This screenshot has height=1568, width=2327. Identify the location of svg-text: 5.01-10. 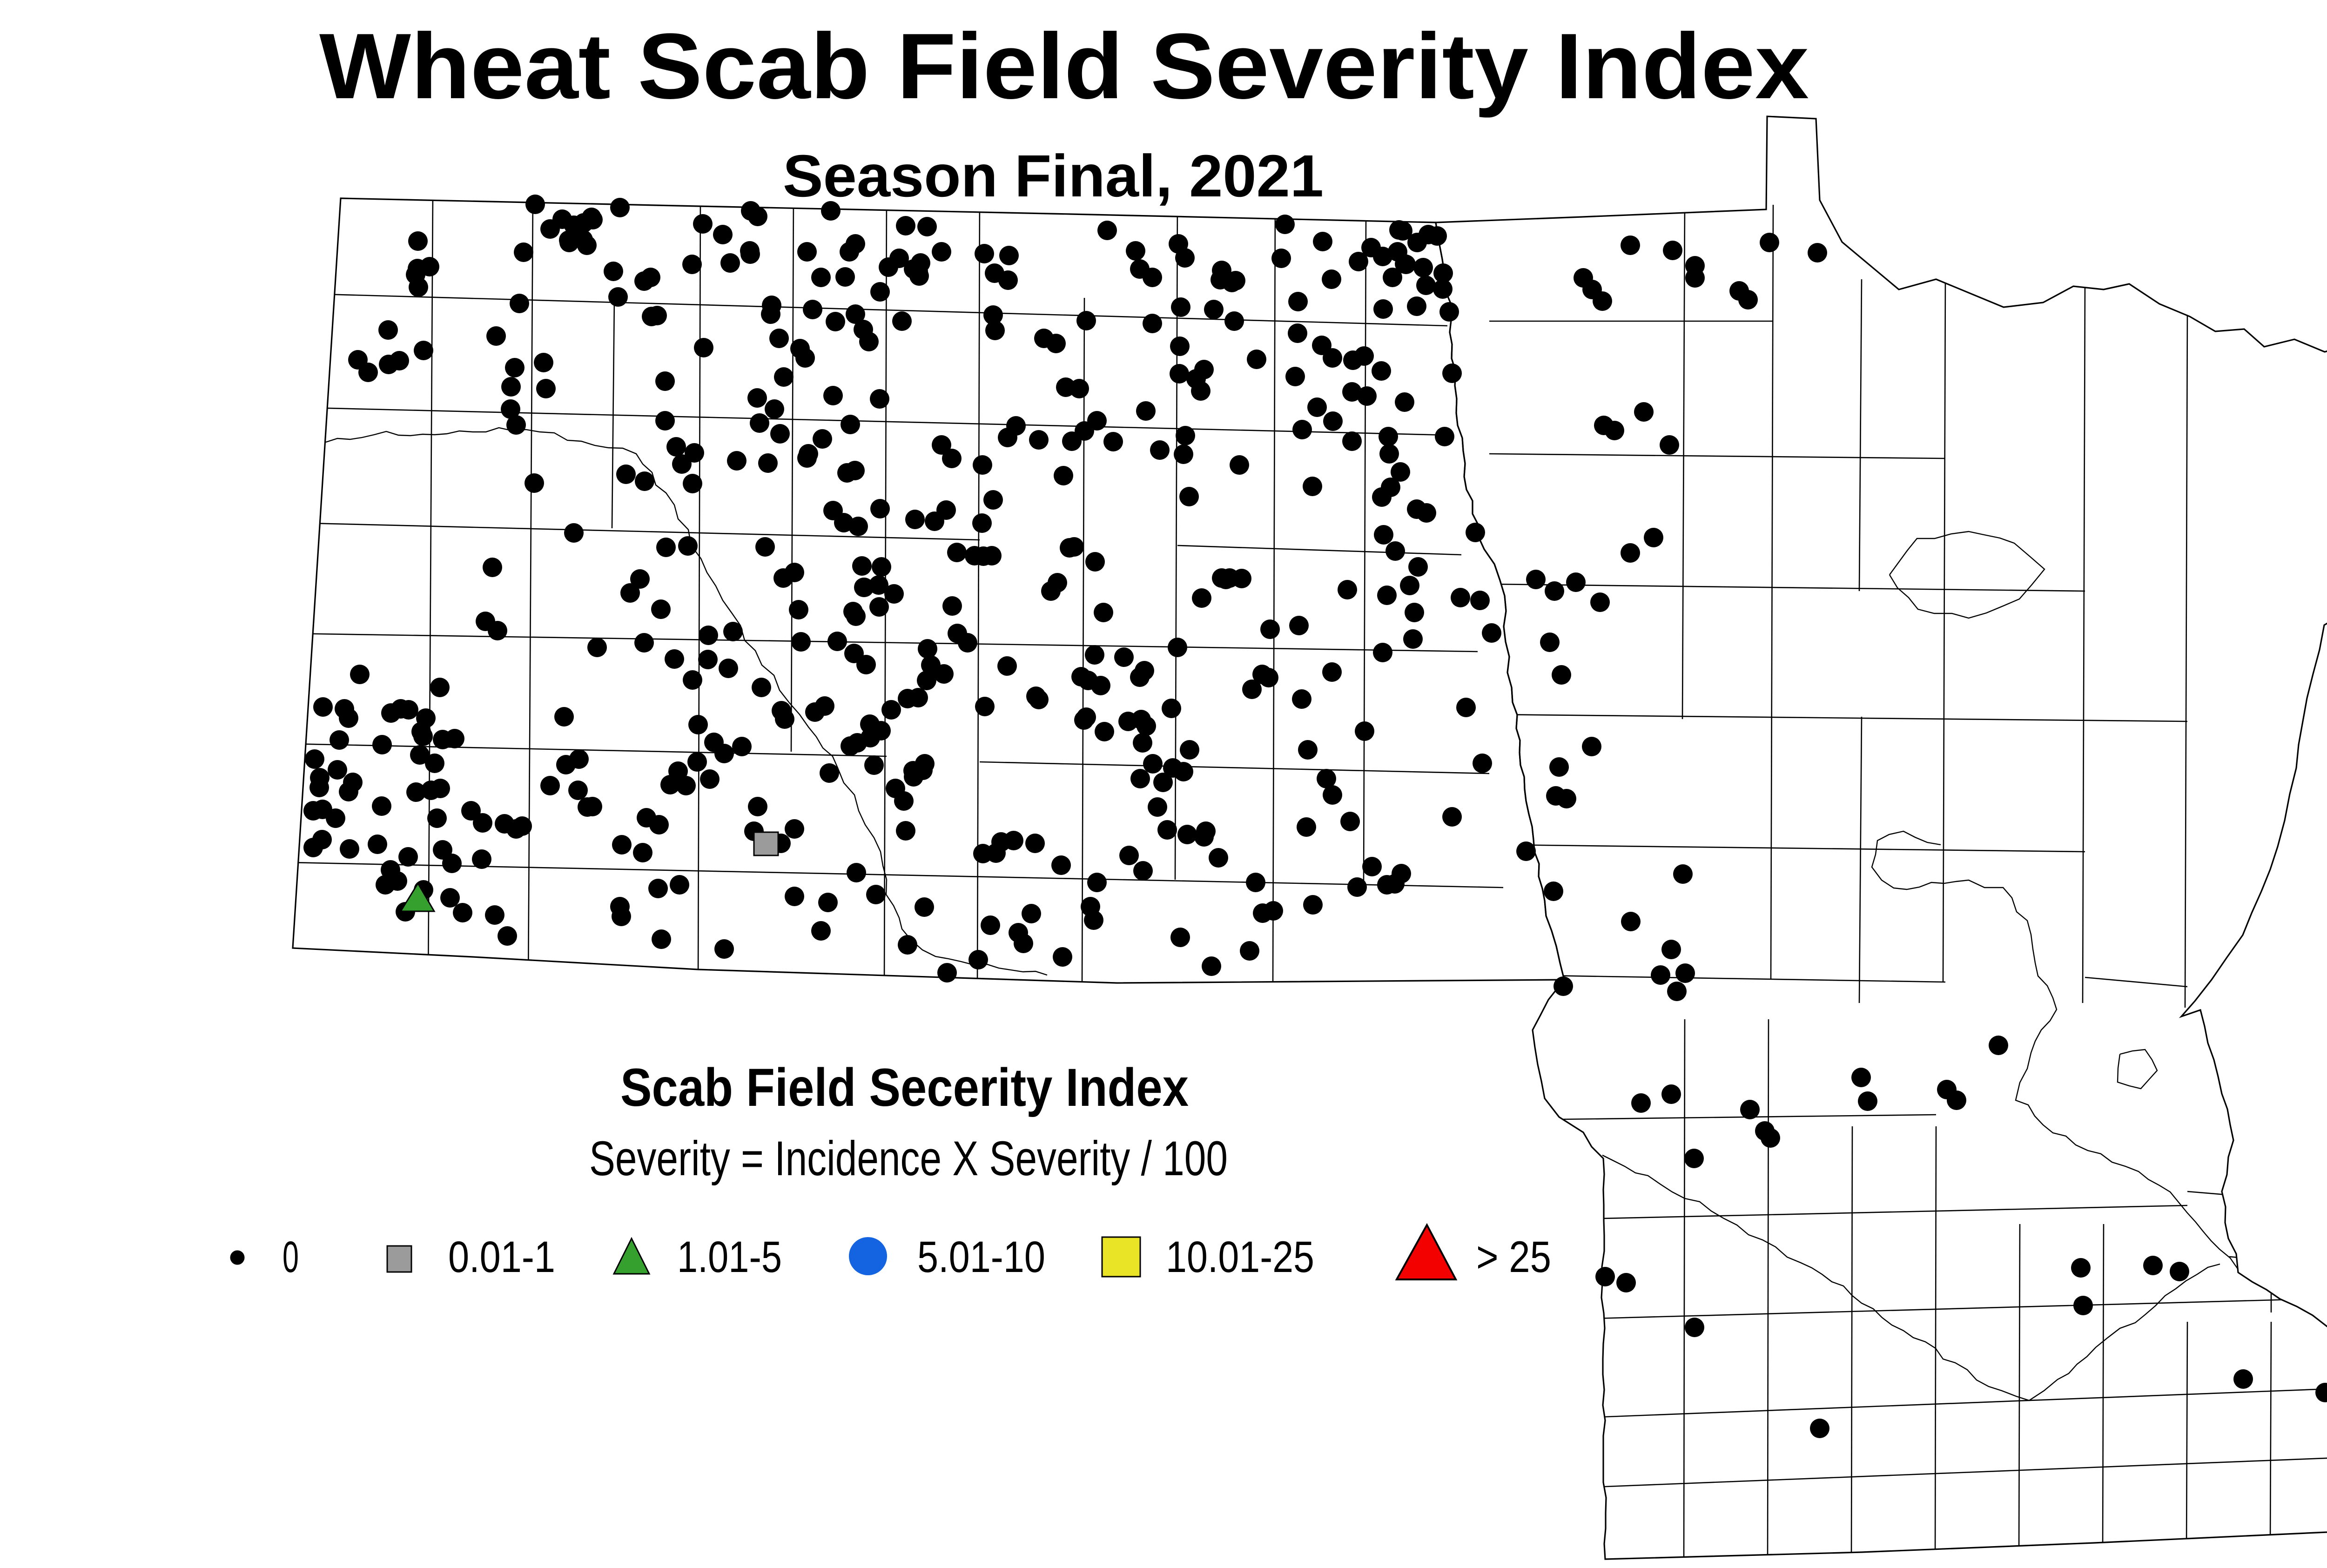
(981, 1257).